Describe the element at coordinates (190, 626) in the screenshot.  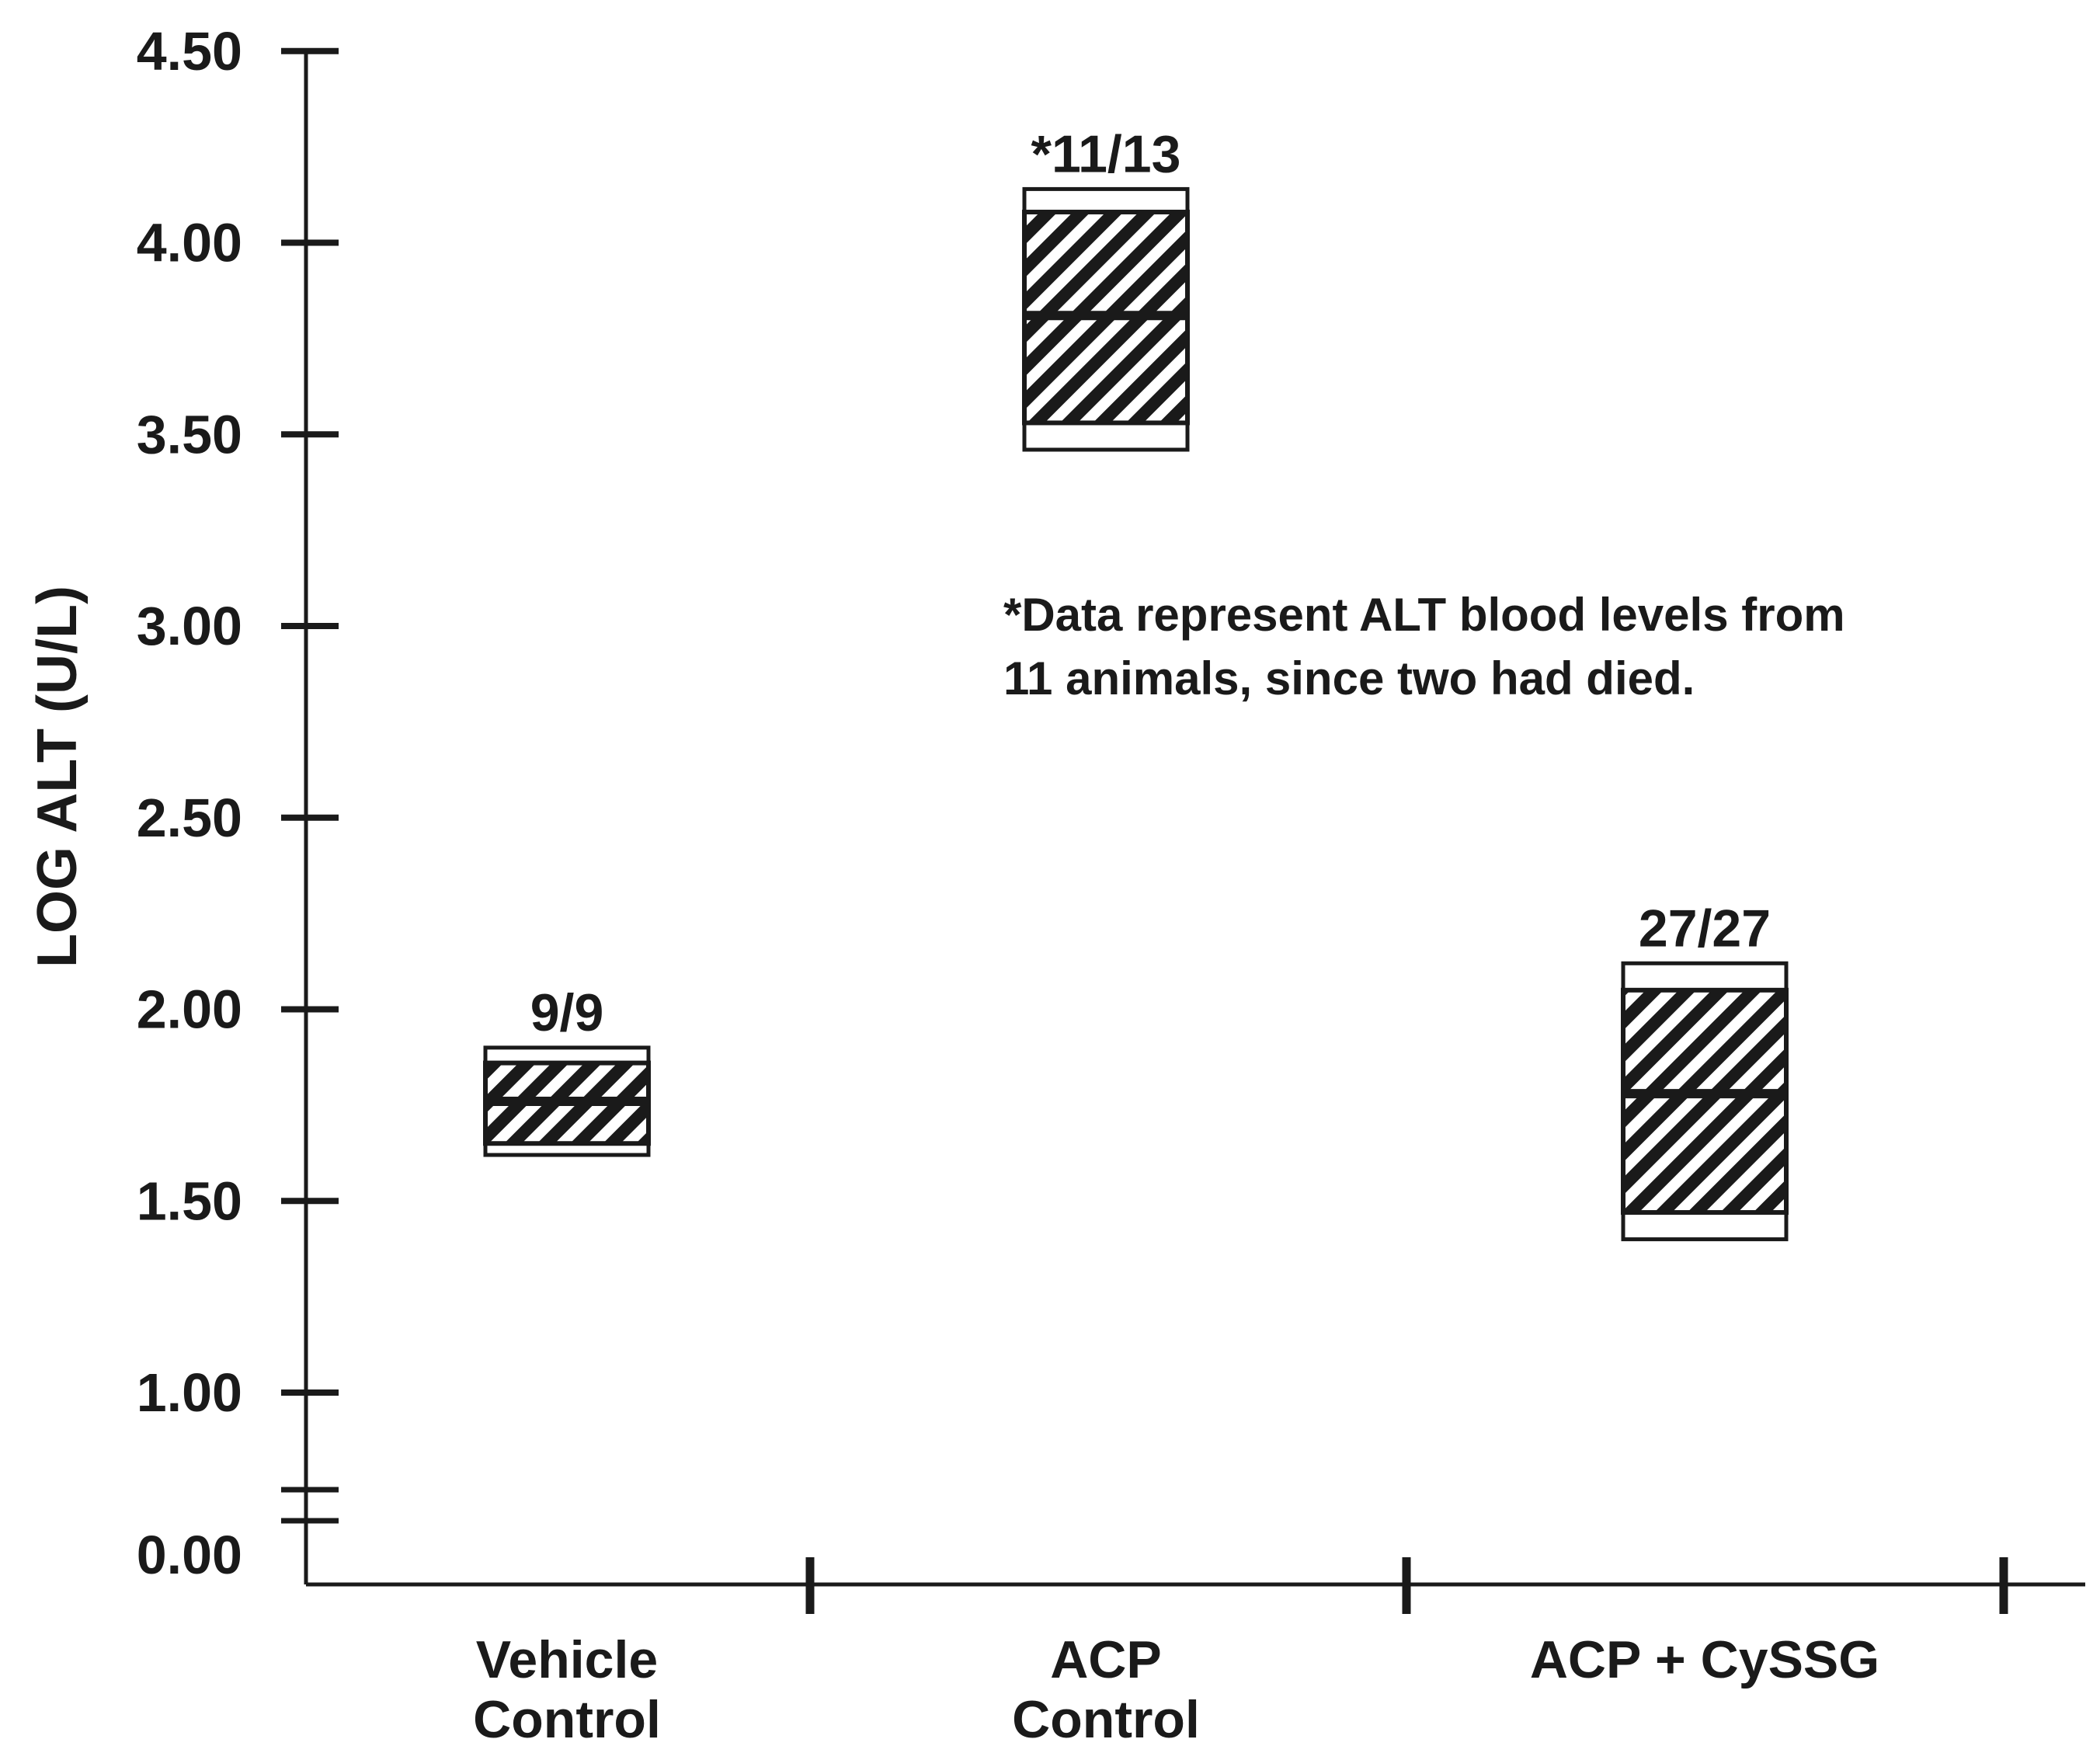
I see `y-tick-label-5: 3.00` at that location.